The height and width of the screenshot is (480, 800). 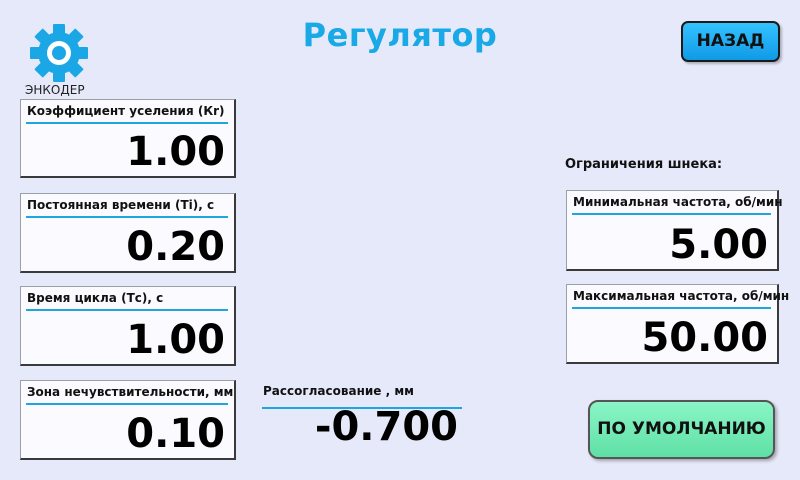 What do you see at coordinates (386, 427) in the screenshot?
I see `mismatch-value: -0.700` at bounding box center [386, 427].